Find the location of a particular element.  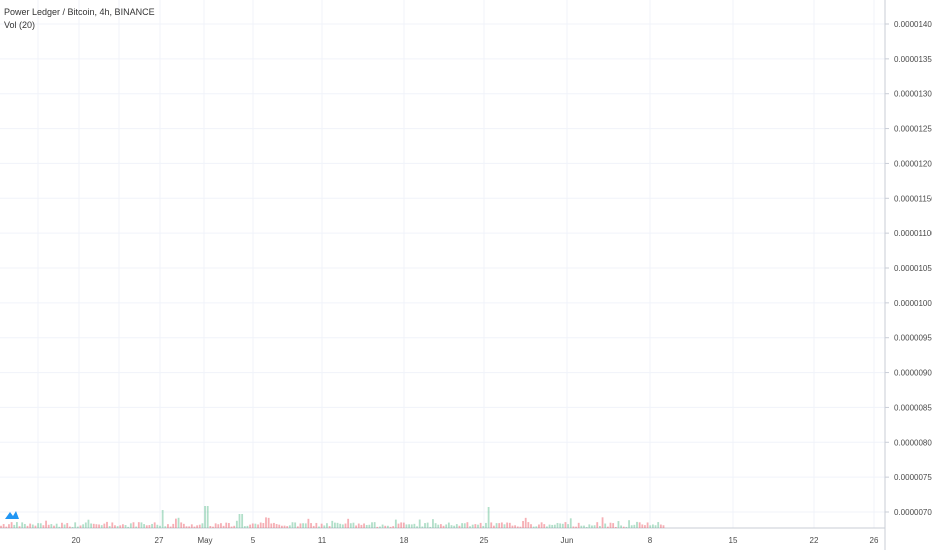

x-tick-label: 5 is located at coordinates (253, 540).